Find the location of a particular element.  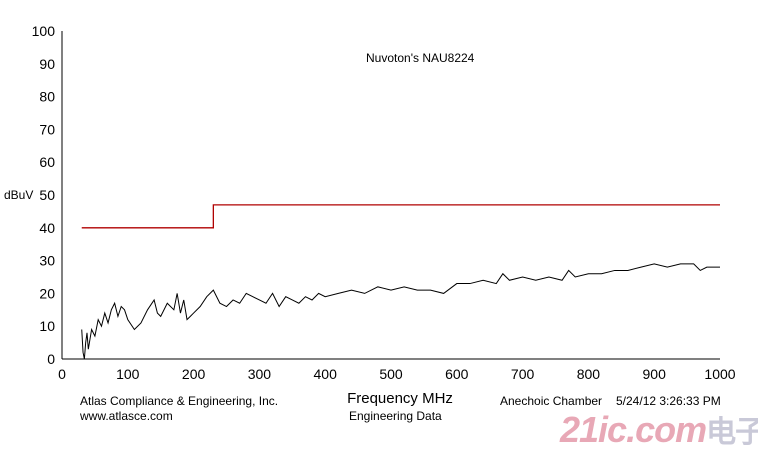

y-tick-label: 0 is located at coordinates (51, 359).